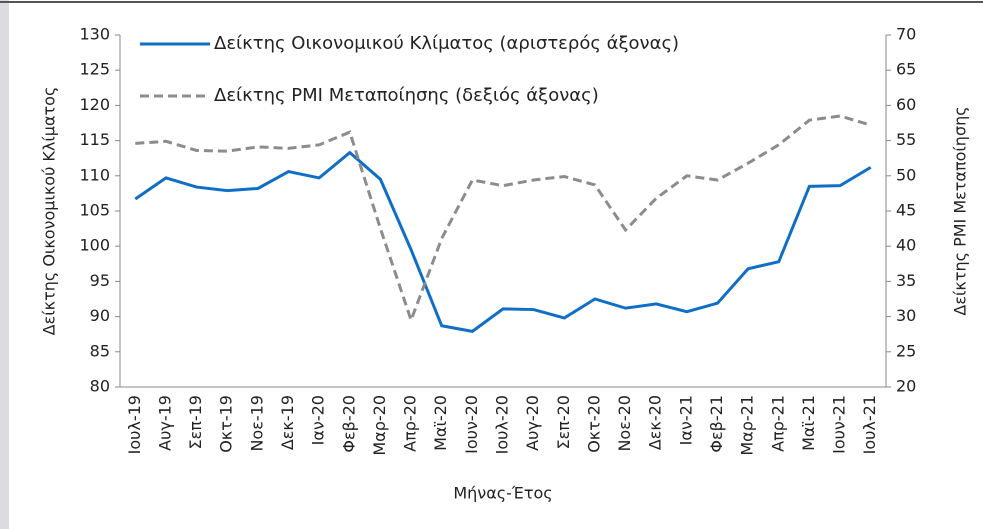 Image resolution: width=983 pixels, height=529 pixels. Describe the element at coordinates (593, 424) in the screenshot. I see `x-tick-label: Οκτ-20` at that location.